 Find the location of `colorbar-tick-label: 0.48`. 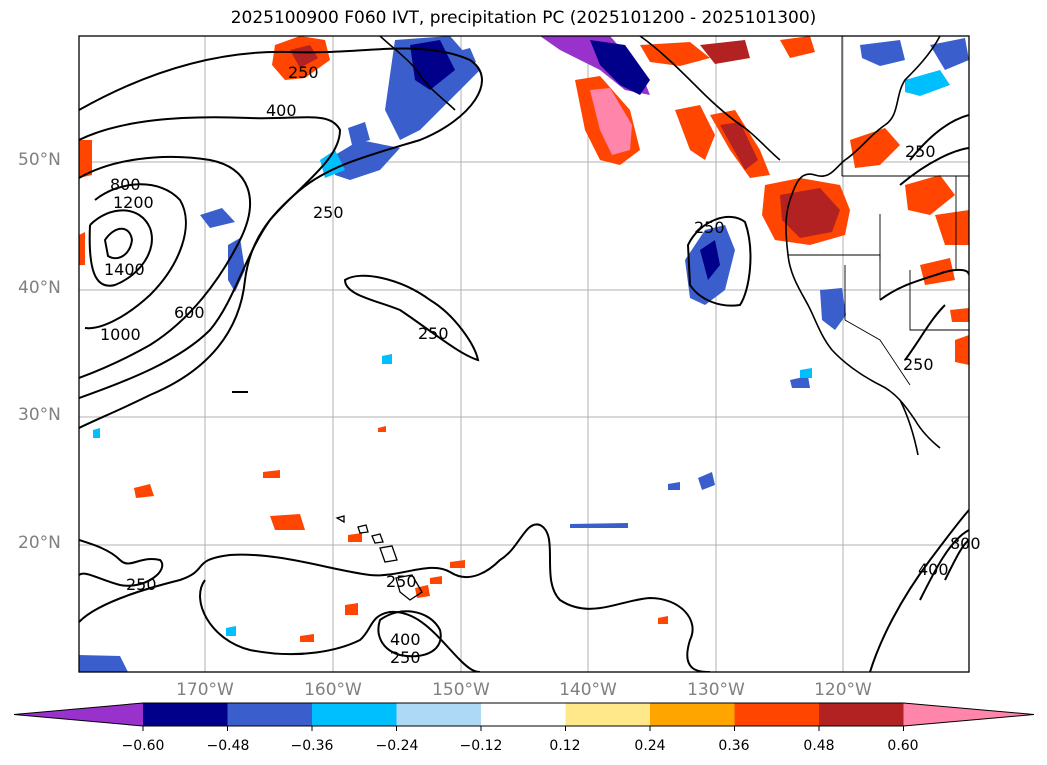

colorbar-tick-label: 0.48 is located at coordinates (819, 746).